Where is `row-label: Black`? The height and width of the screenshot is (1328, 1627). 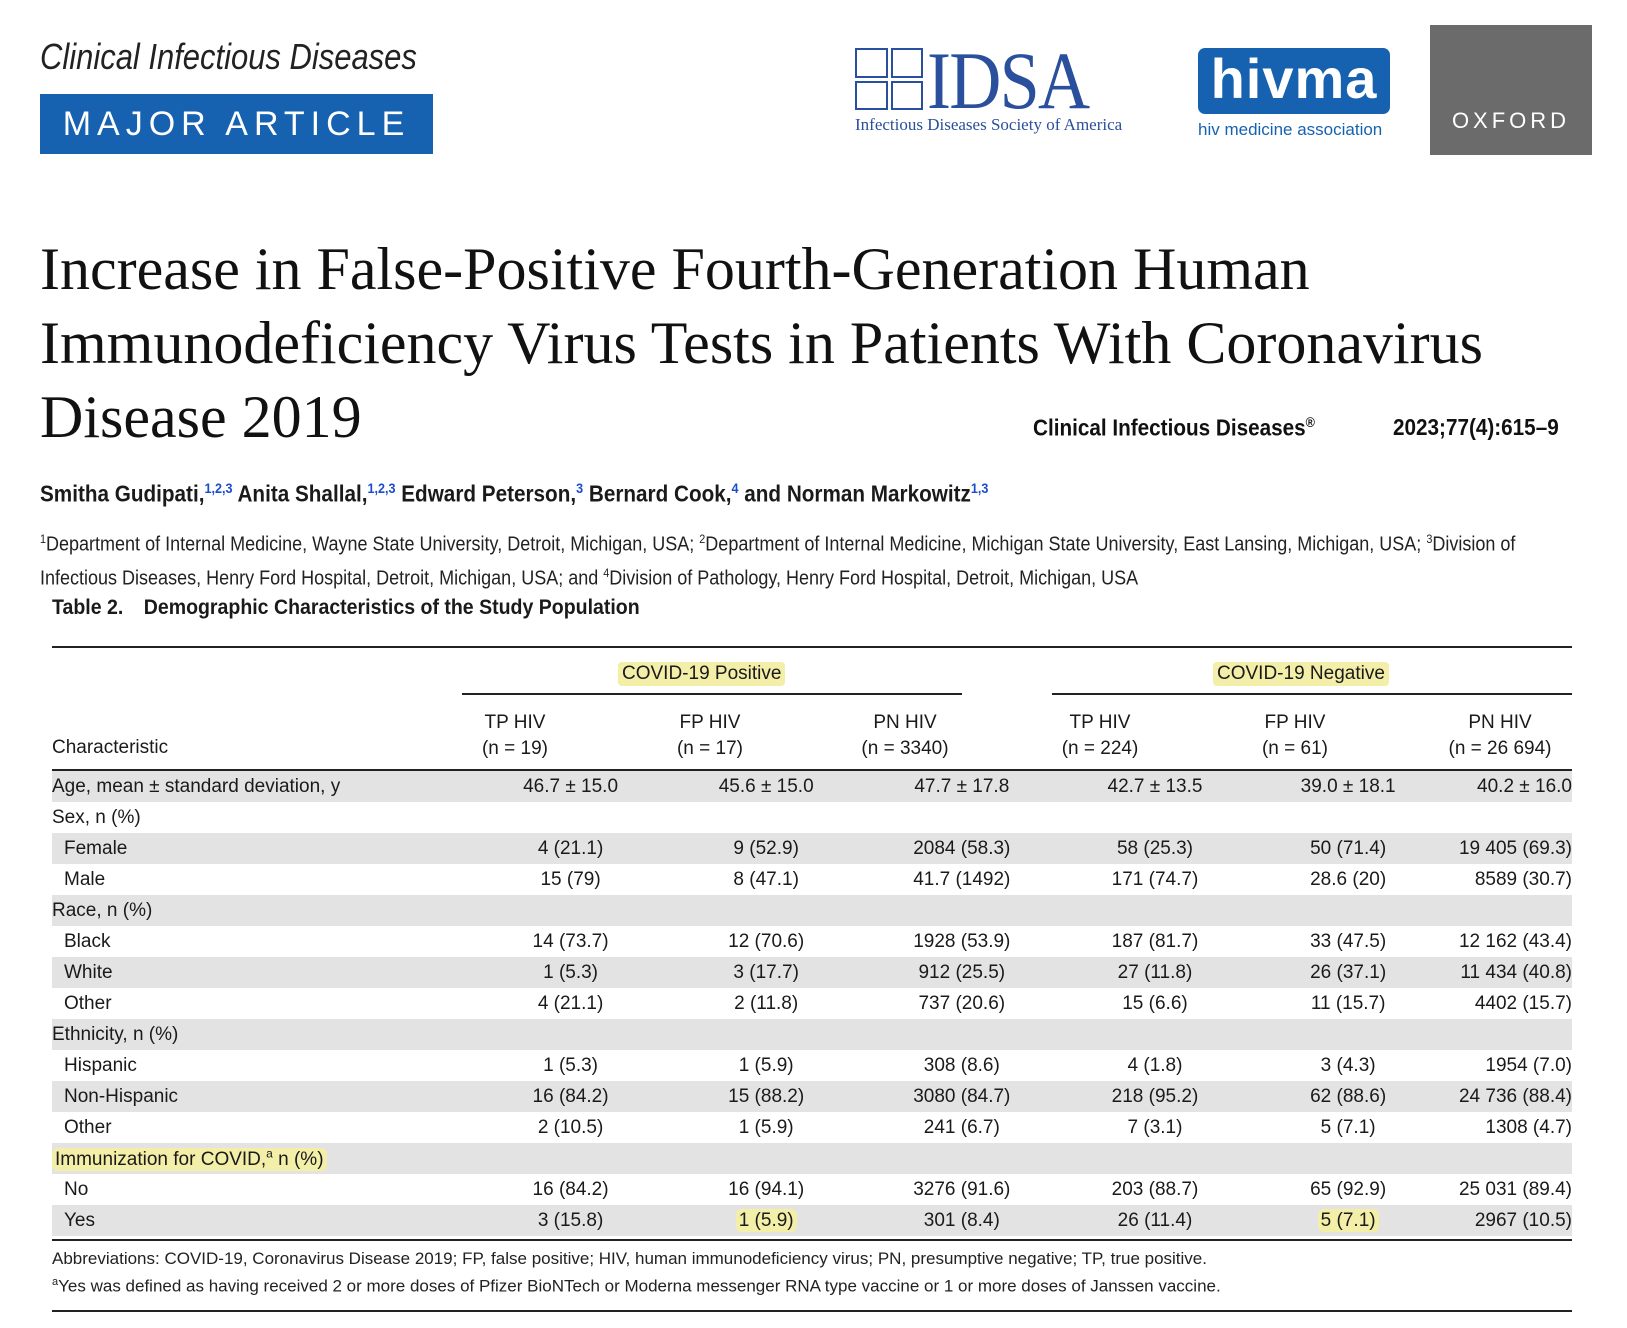
row-label: Black is located at coordinates (262, 941).